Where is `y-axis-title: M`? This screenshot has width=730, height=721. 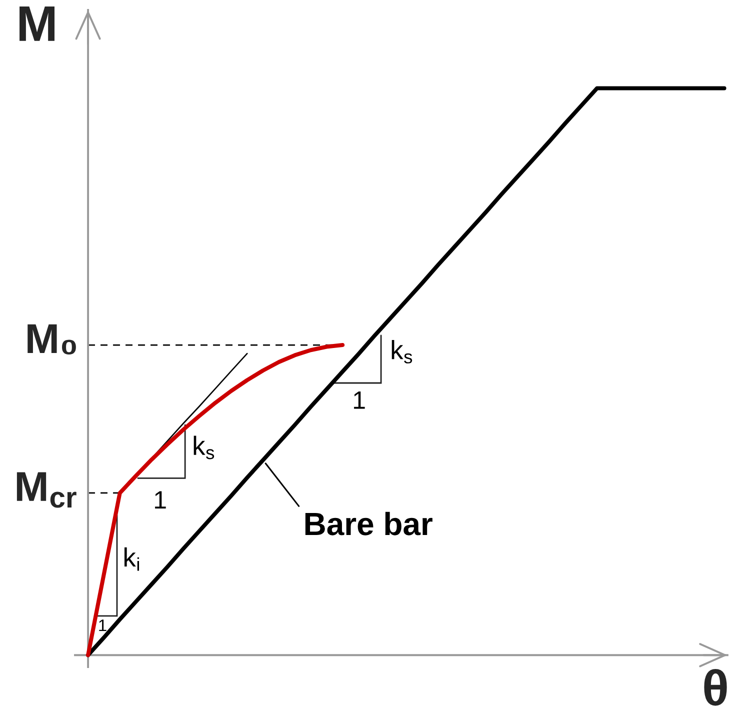 y-axis-title: M is located at coordinates (37, 23).